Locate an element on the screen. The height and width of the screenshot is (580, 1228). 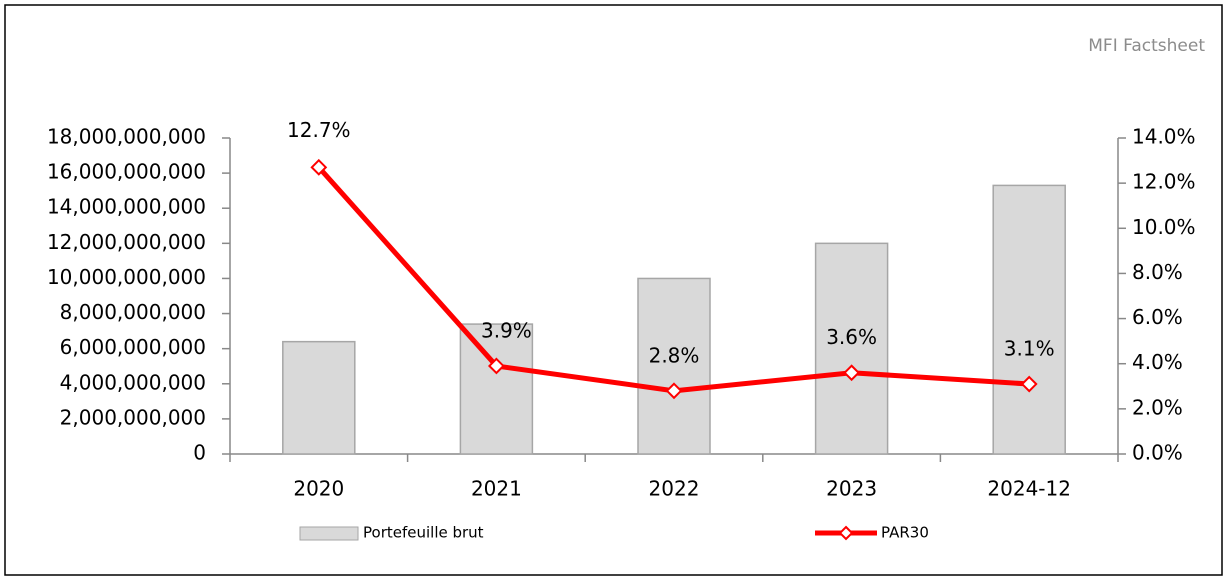
legend-label: PAR30 is located at coordinates (905, 533).